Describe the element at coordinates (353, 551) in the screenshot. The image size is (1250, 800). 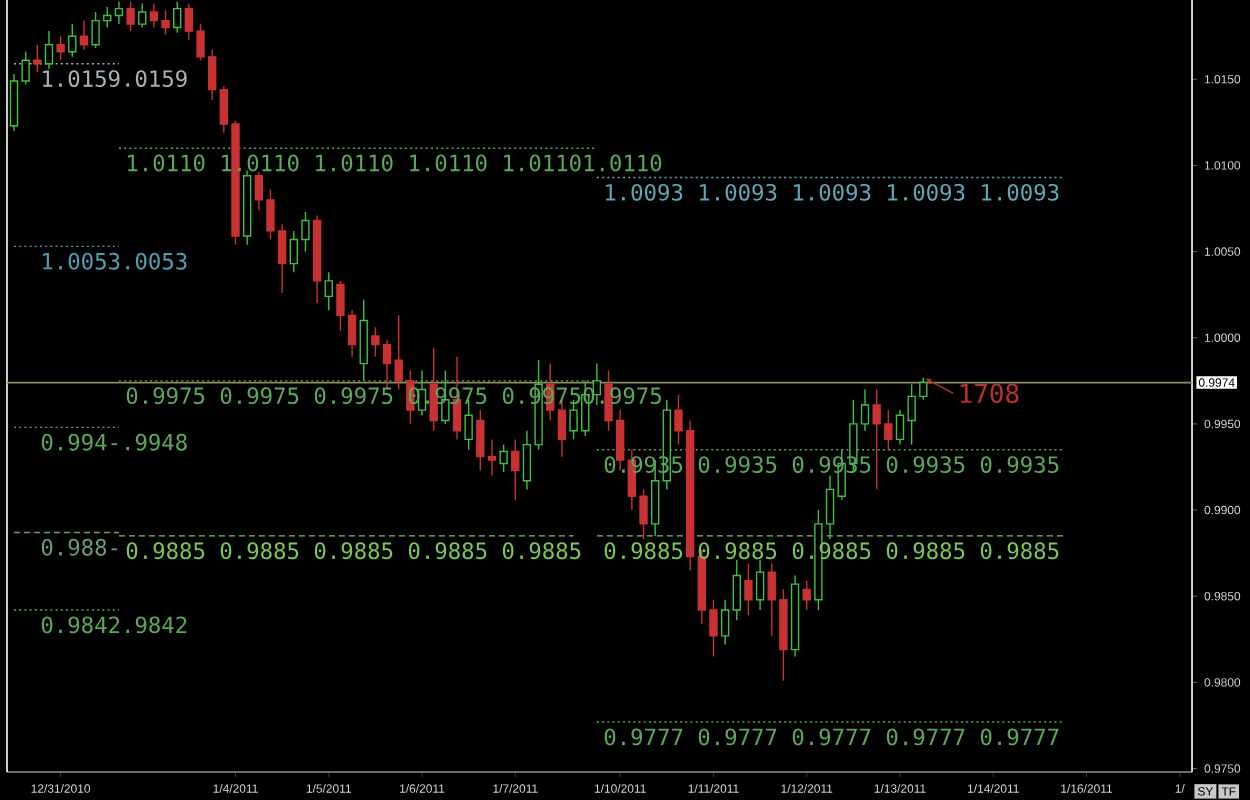
I see `series-label: 0.9885 0.9885 0.9885 0.9885 0.9885` at that location.